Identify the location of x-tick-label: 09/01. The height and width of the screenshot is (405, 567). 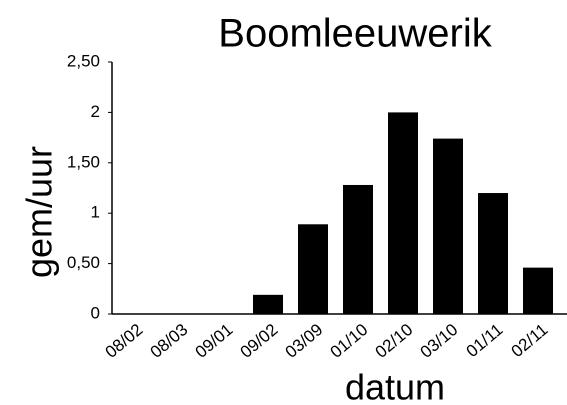
(214, 341).